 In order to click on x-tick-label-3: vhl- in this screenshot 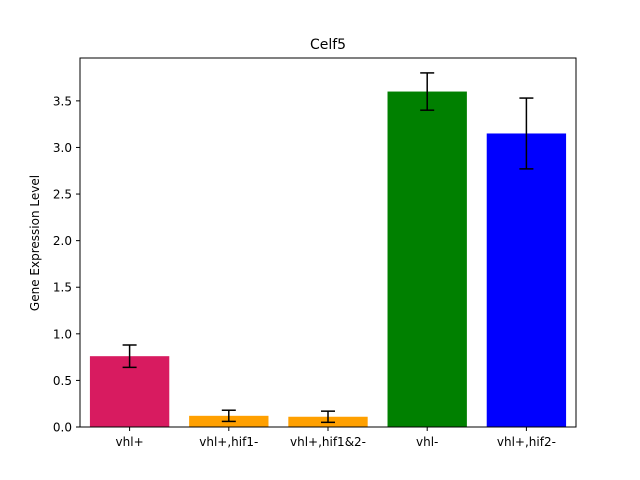, I will do `click(427, 442)`.